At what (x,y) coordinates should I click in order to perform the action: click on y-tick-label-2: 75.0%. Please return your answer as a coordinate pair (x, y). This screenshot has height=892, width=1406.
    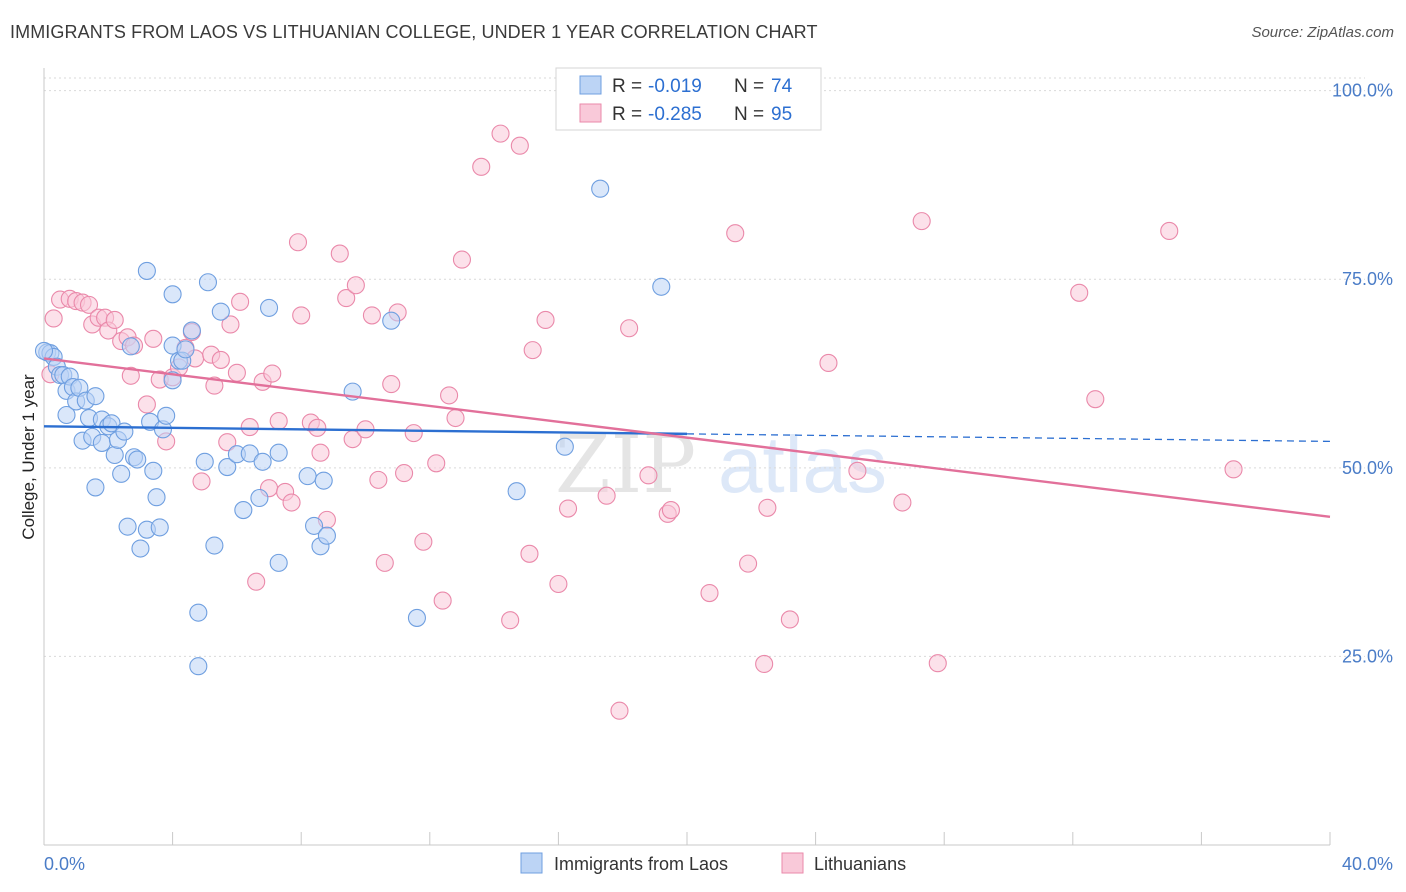
    Looking at the image, I should click on (1367, 279).